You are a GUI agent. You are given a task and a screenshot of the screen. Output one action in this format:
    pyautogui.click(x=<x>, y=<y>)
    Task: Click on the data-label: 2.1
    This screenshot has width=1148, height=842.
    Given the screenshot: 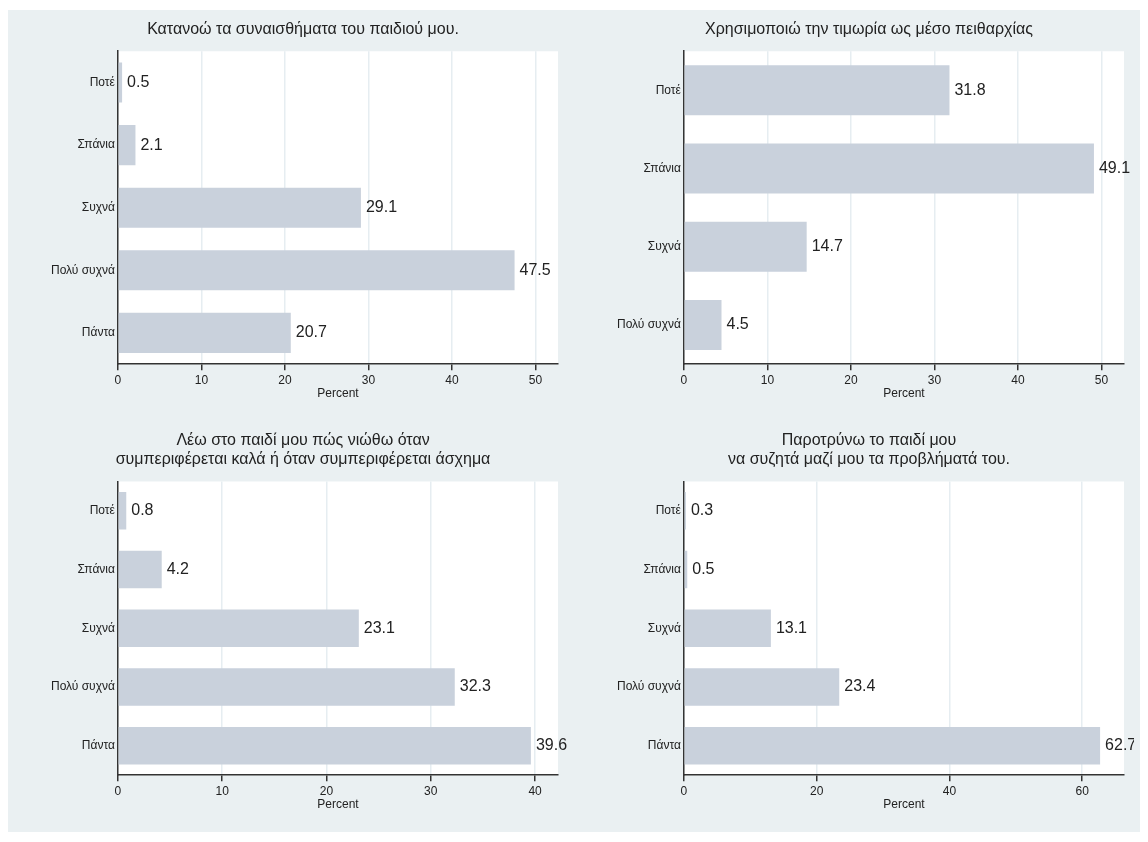 What is the action you would take?
    pyautogui.click(x=151, y=144)
    